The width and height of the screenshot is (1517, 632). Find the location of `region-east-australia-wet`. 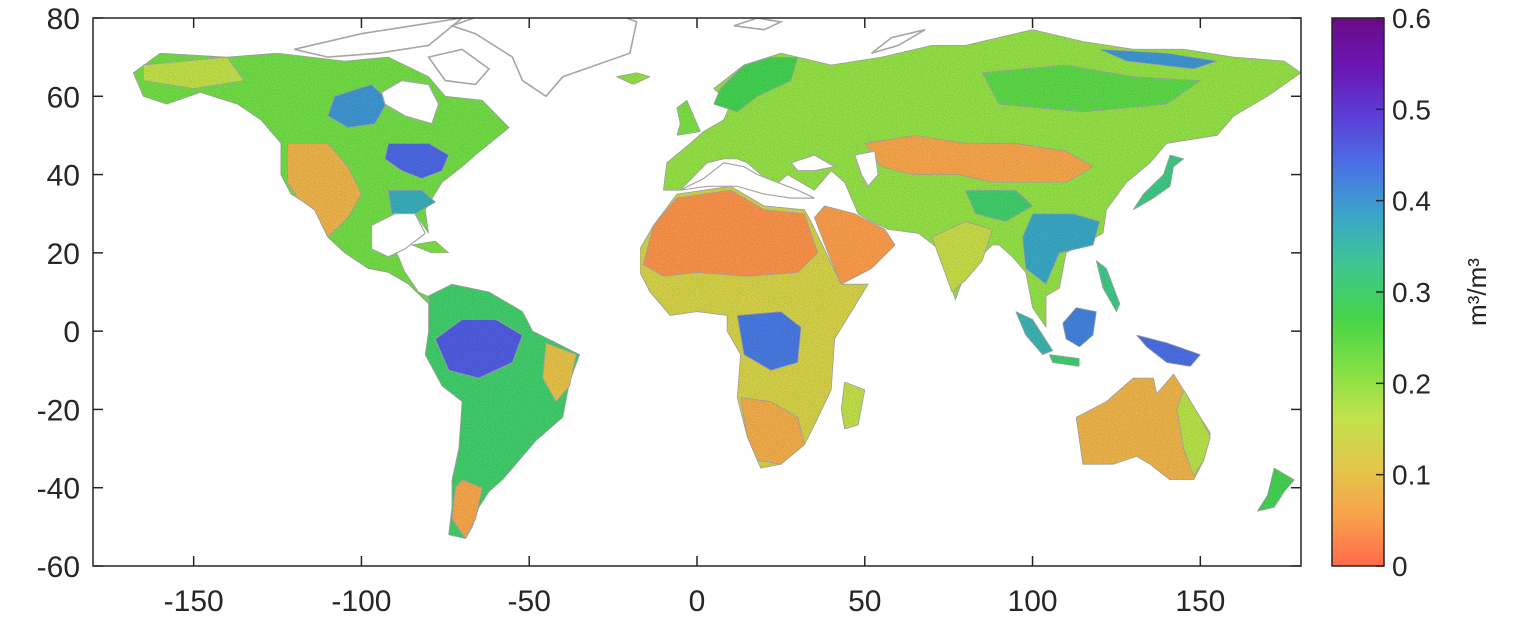

region-east-australia-wet is located at coordinates (1193, 432).